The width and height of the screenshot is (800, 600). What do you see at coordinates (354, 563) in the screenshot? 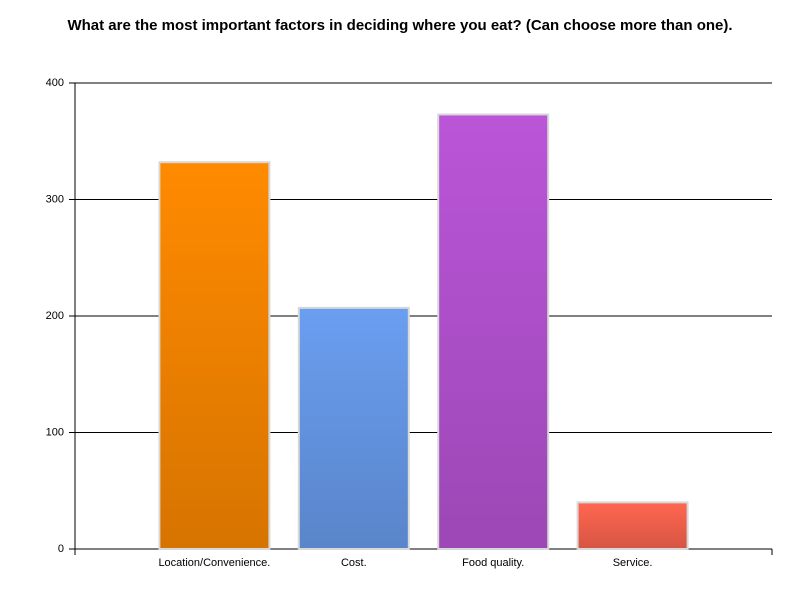
I see `x-tick-label: Cost.` at bounding box center [354, 563].